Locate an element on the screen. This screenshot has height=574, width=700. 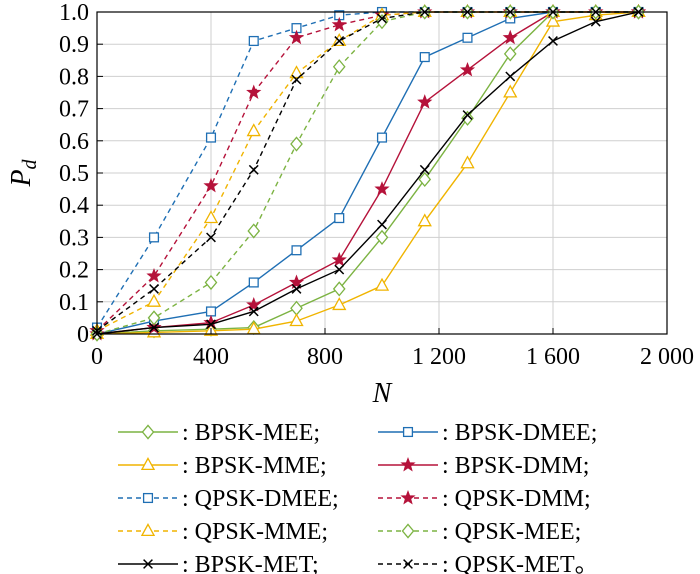
y-axis-label: Pd is located at coordinates (23, 172).